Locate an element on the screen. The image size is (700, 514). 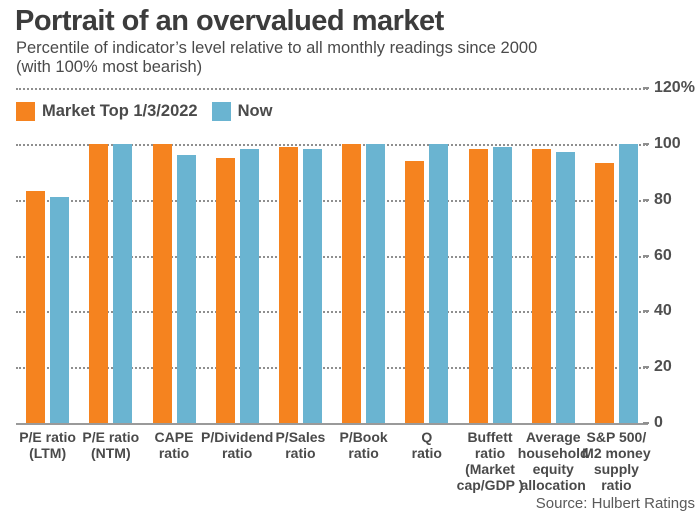
legend-label: Market Top 1/3/2022 is located at coordinates (120, 111).